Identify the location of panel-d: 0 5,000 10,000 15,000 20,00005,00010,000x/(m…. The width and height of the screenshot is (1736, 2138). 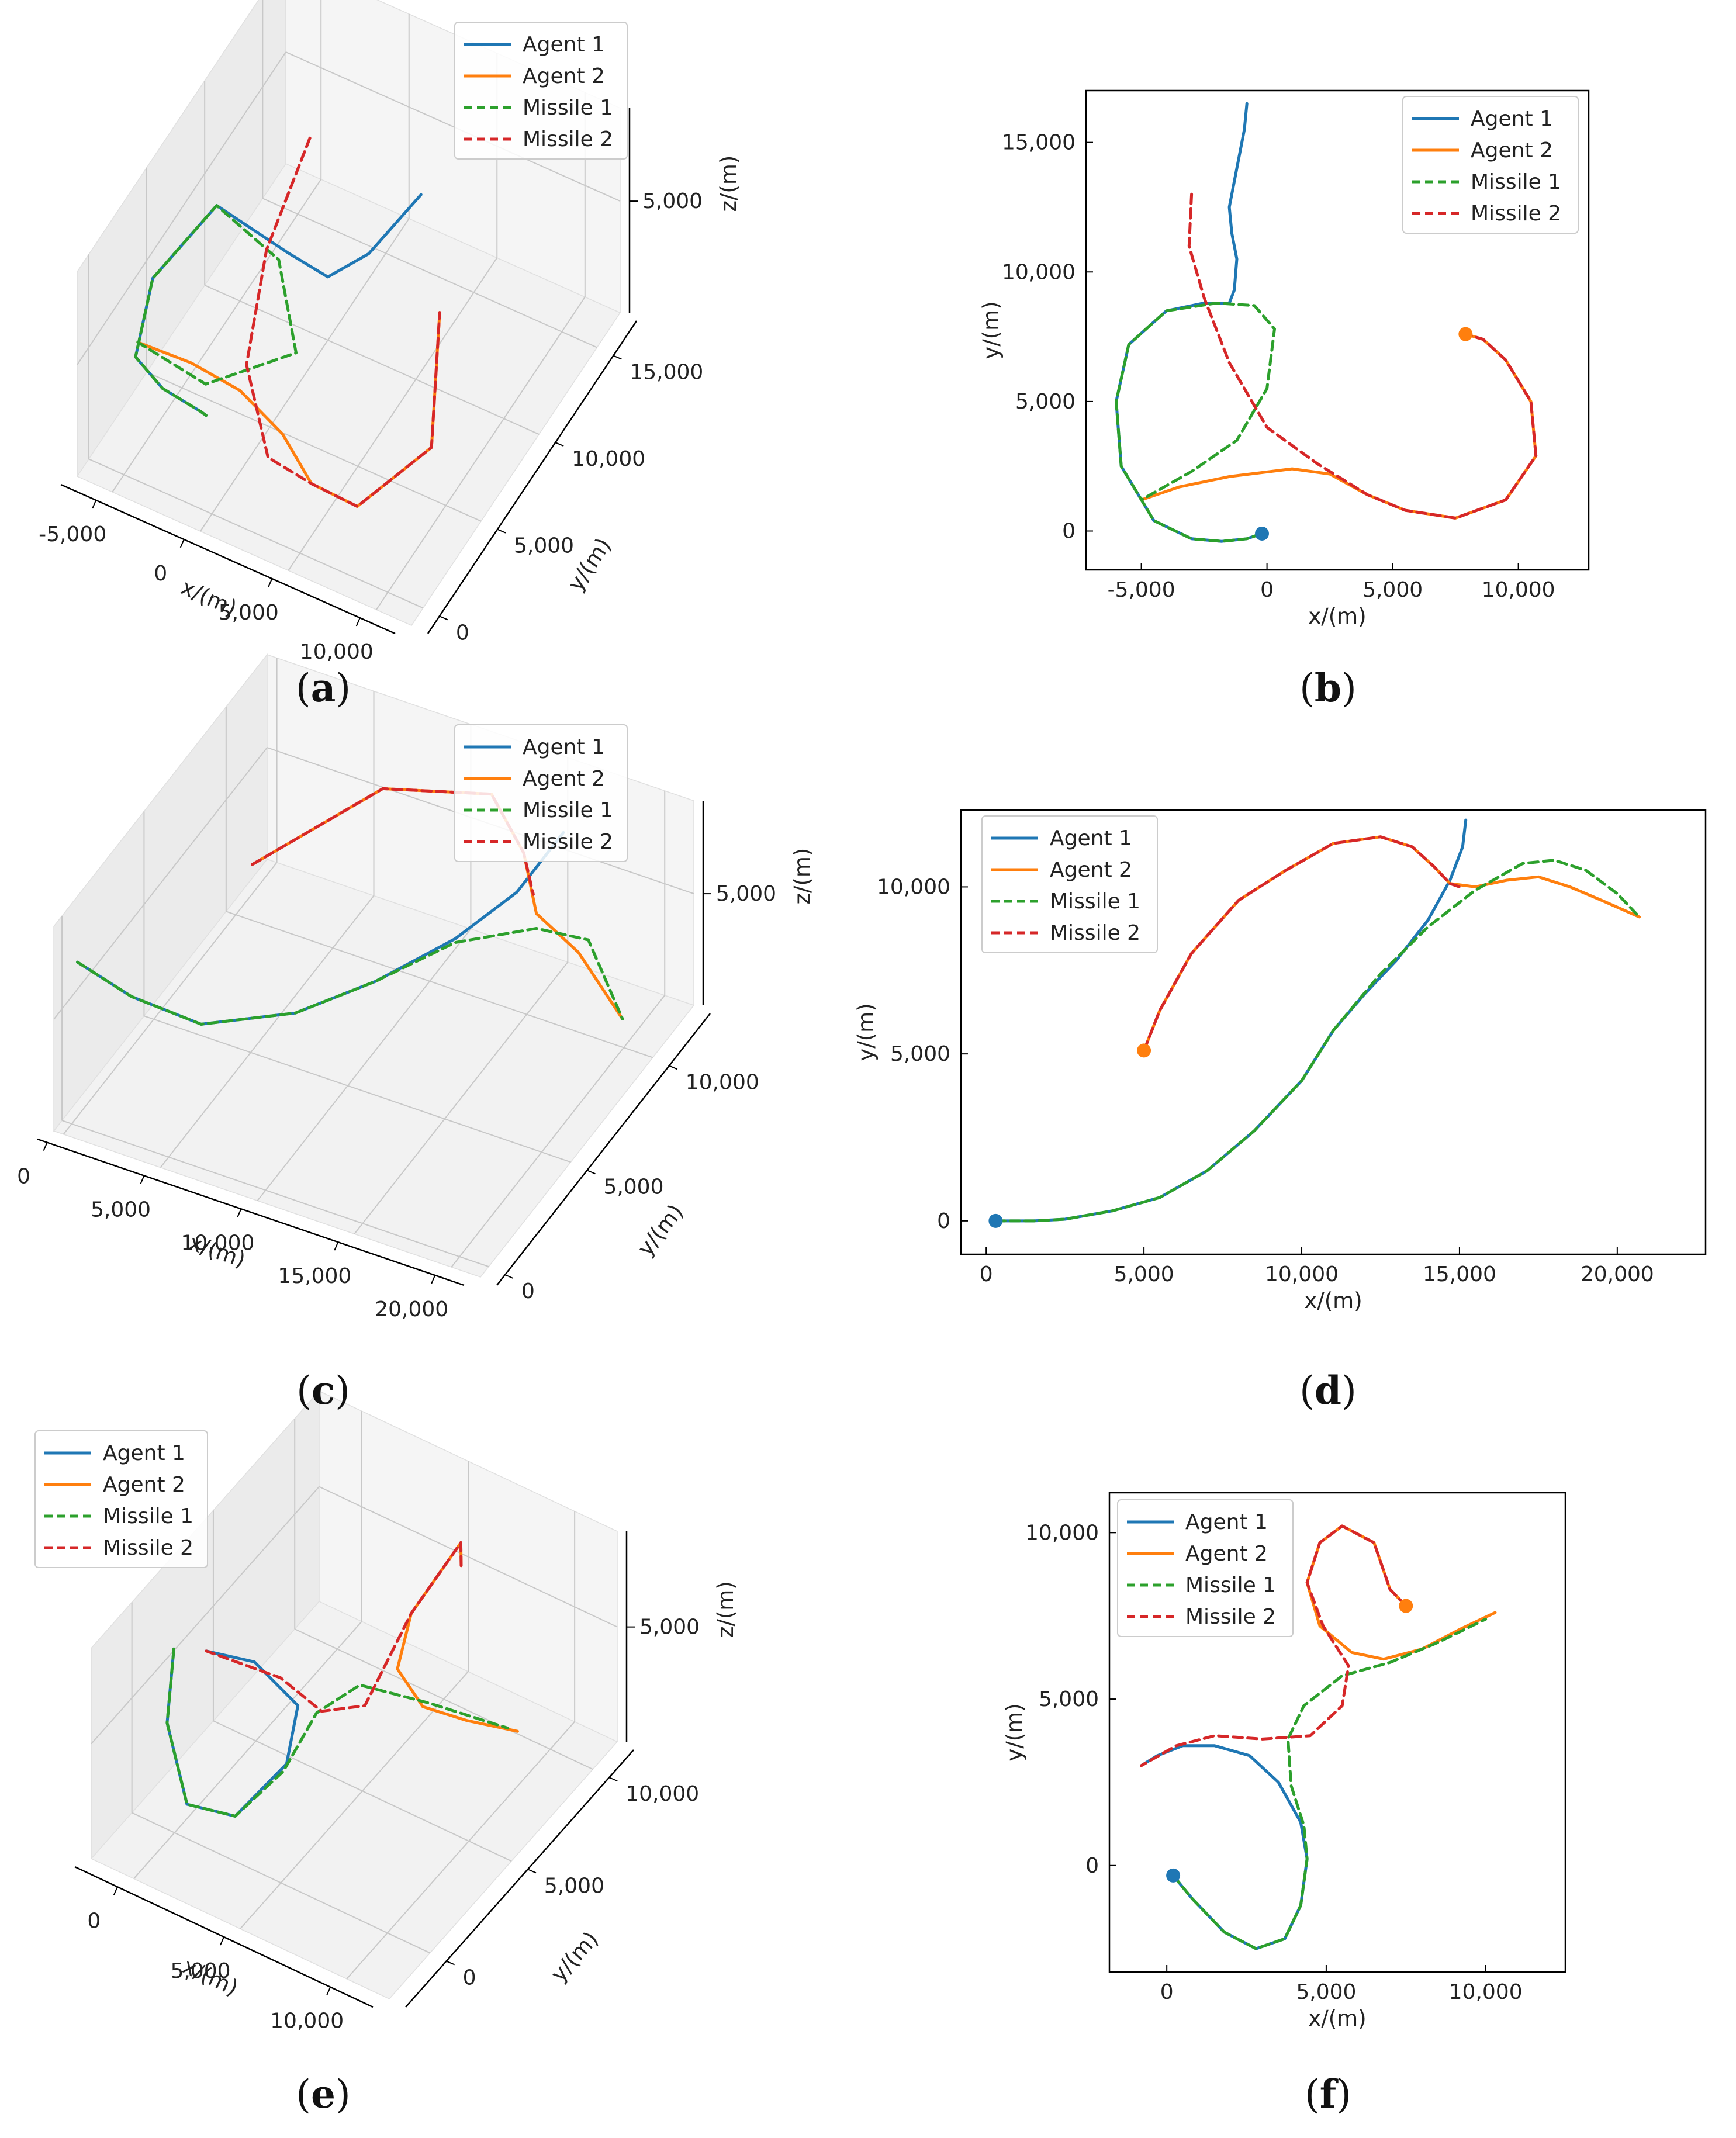
(1280, 1061).